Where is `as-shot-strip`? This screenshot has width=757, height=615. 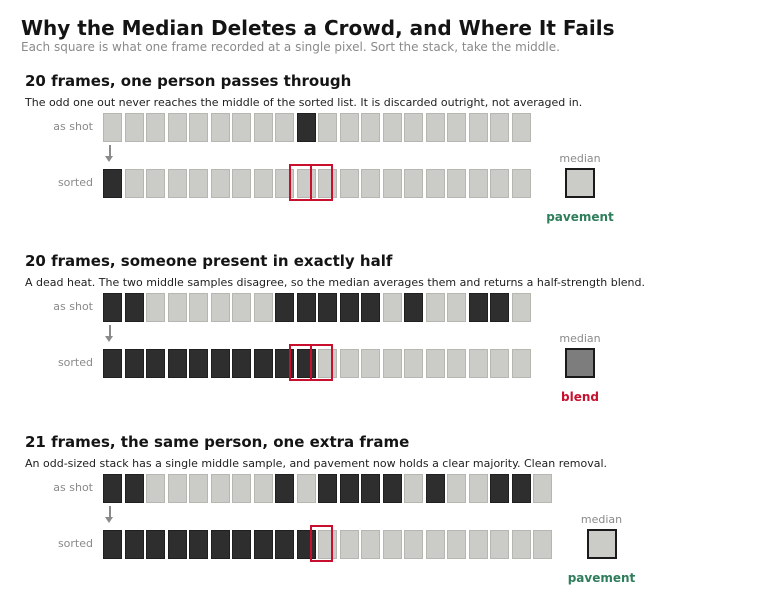
as-shot-strip is located at coordinates (318, 307).